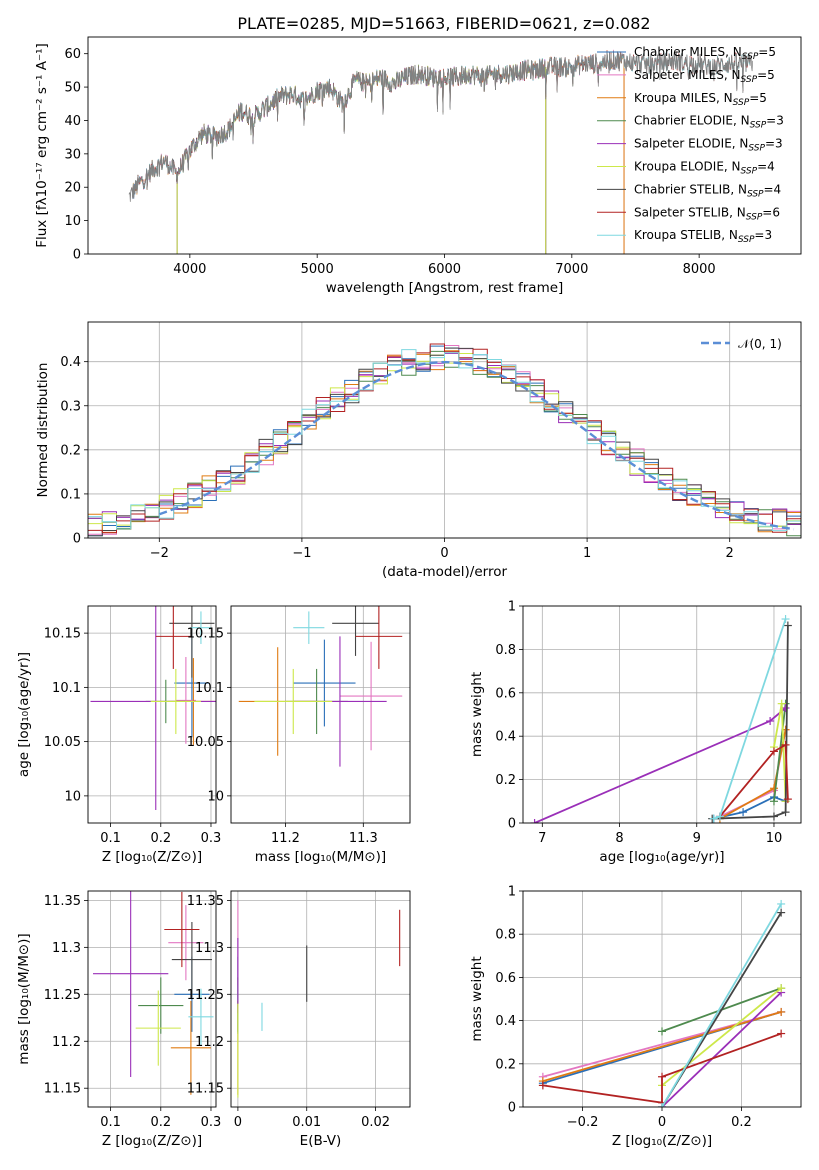 The width and height of the screenshot is (819, 1170). I want to click on gaussian-curve, so click(476, 445).